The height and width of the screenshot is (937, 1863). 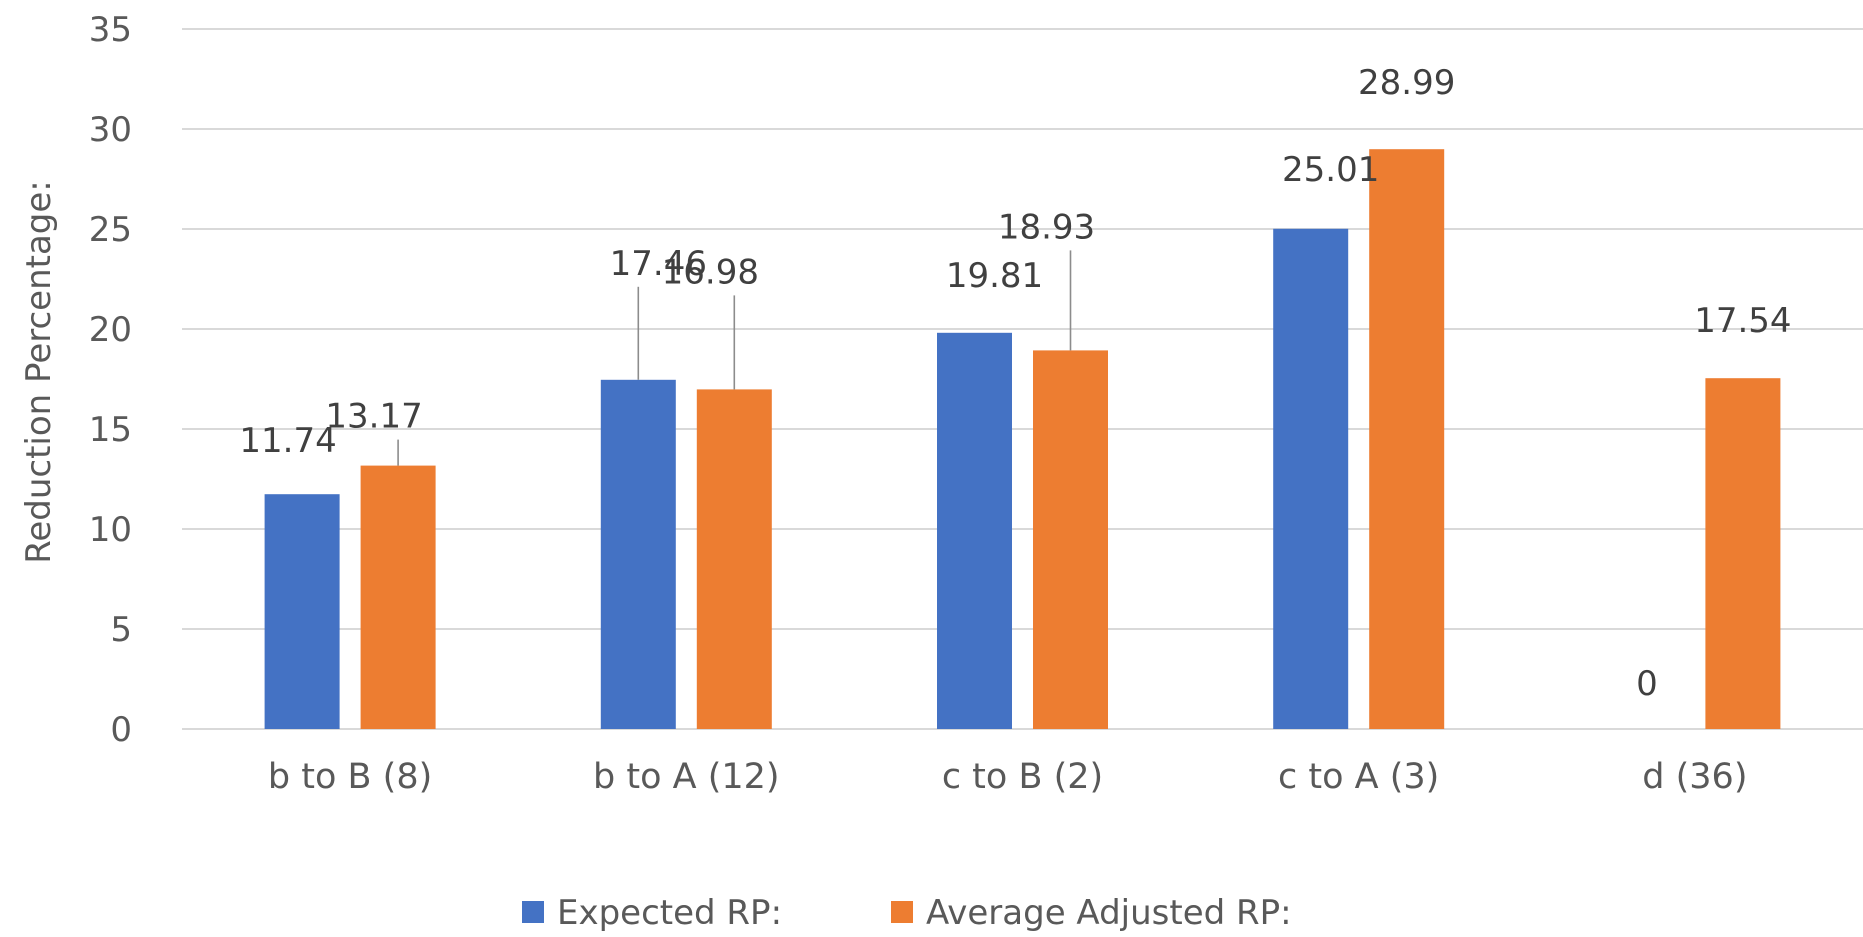 What do you see at coordinates (1742, 321) in the screenshot?
I see `data-label-series1-cat4: 17.54` at bounding box center [1742, 321].